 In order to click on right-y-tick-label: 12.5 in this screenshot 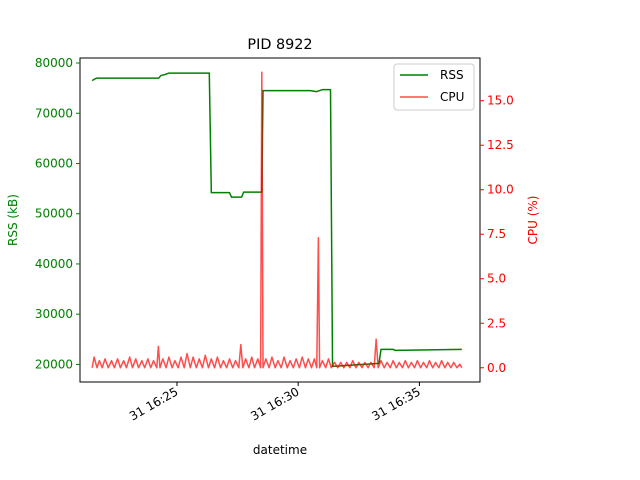, I will do `click(500, 145)`.